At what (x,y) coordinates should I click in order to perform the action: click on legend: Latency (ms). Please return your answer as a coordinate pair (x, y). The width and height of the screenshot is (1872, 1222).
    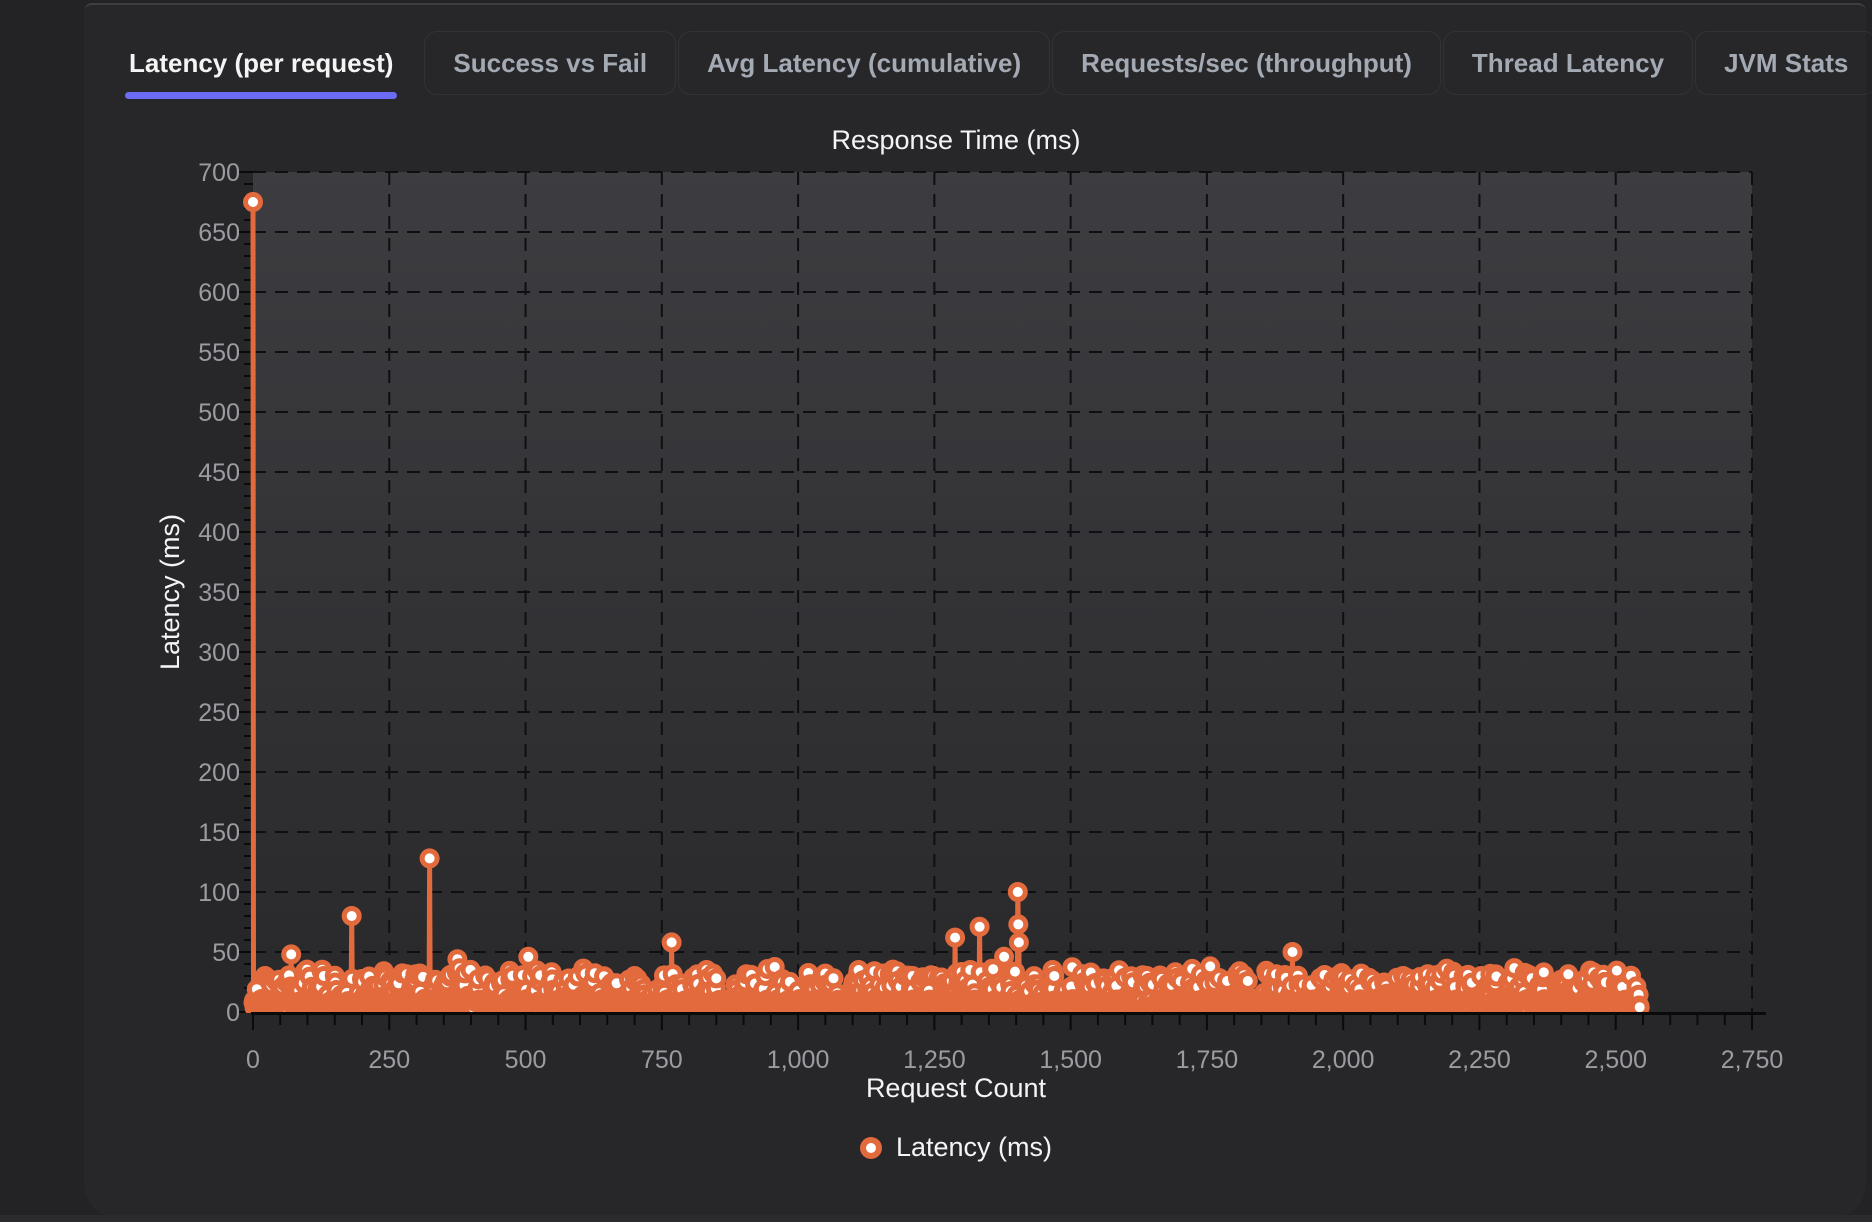
    Looking at the image, I should click on (956, 1147).